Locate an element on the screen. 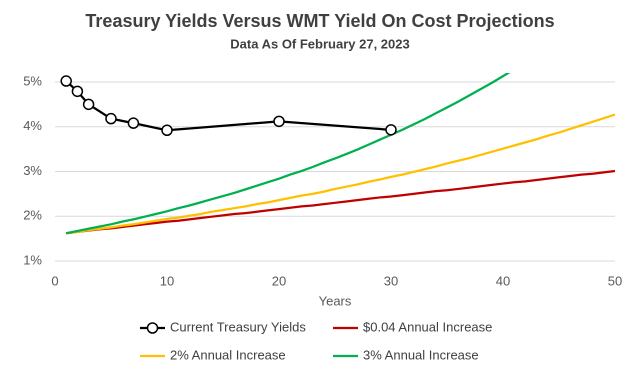 This screenshot has width=640, height=377. x-tick-label: 30 is located at coordinates (391, 280).